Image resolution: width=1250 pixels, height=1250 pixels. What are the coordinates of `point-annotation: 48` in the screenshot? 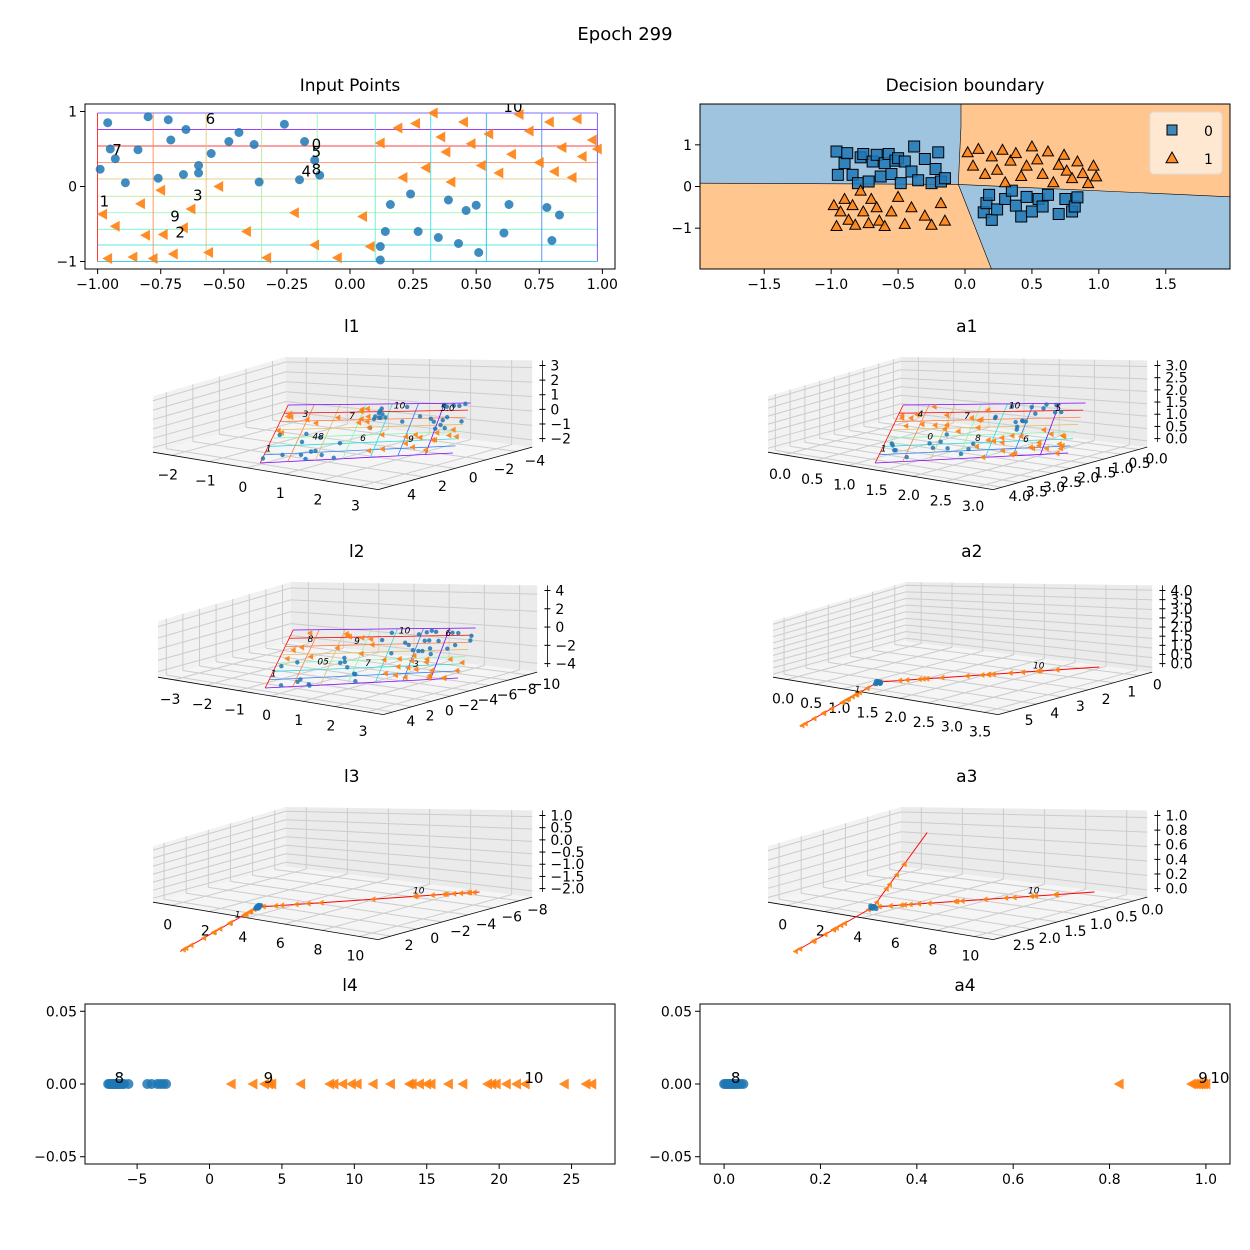 It's located at (318, 437).